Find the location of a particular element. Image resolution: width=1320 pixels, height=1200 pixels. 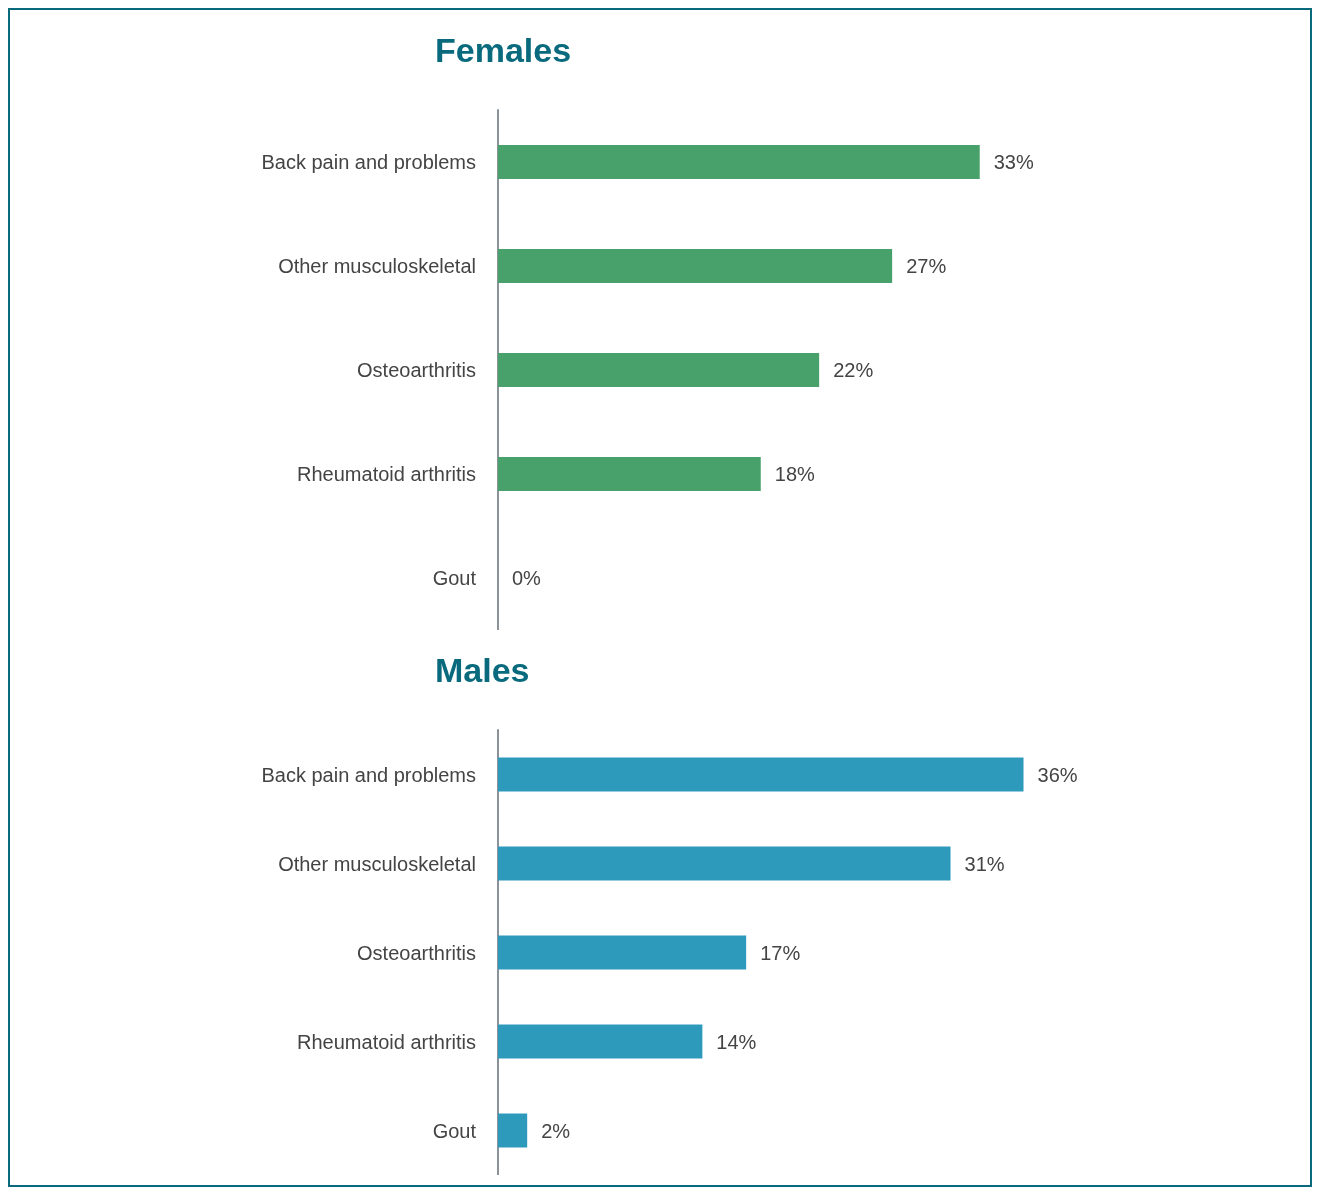

data-label: 17% is located at coordinates (780, 952).